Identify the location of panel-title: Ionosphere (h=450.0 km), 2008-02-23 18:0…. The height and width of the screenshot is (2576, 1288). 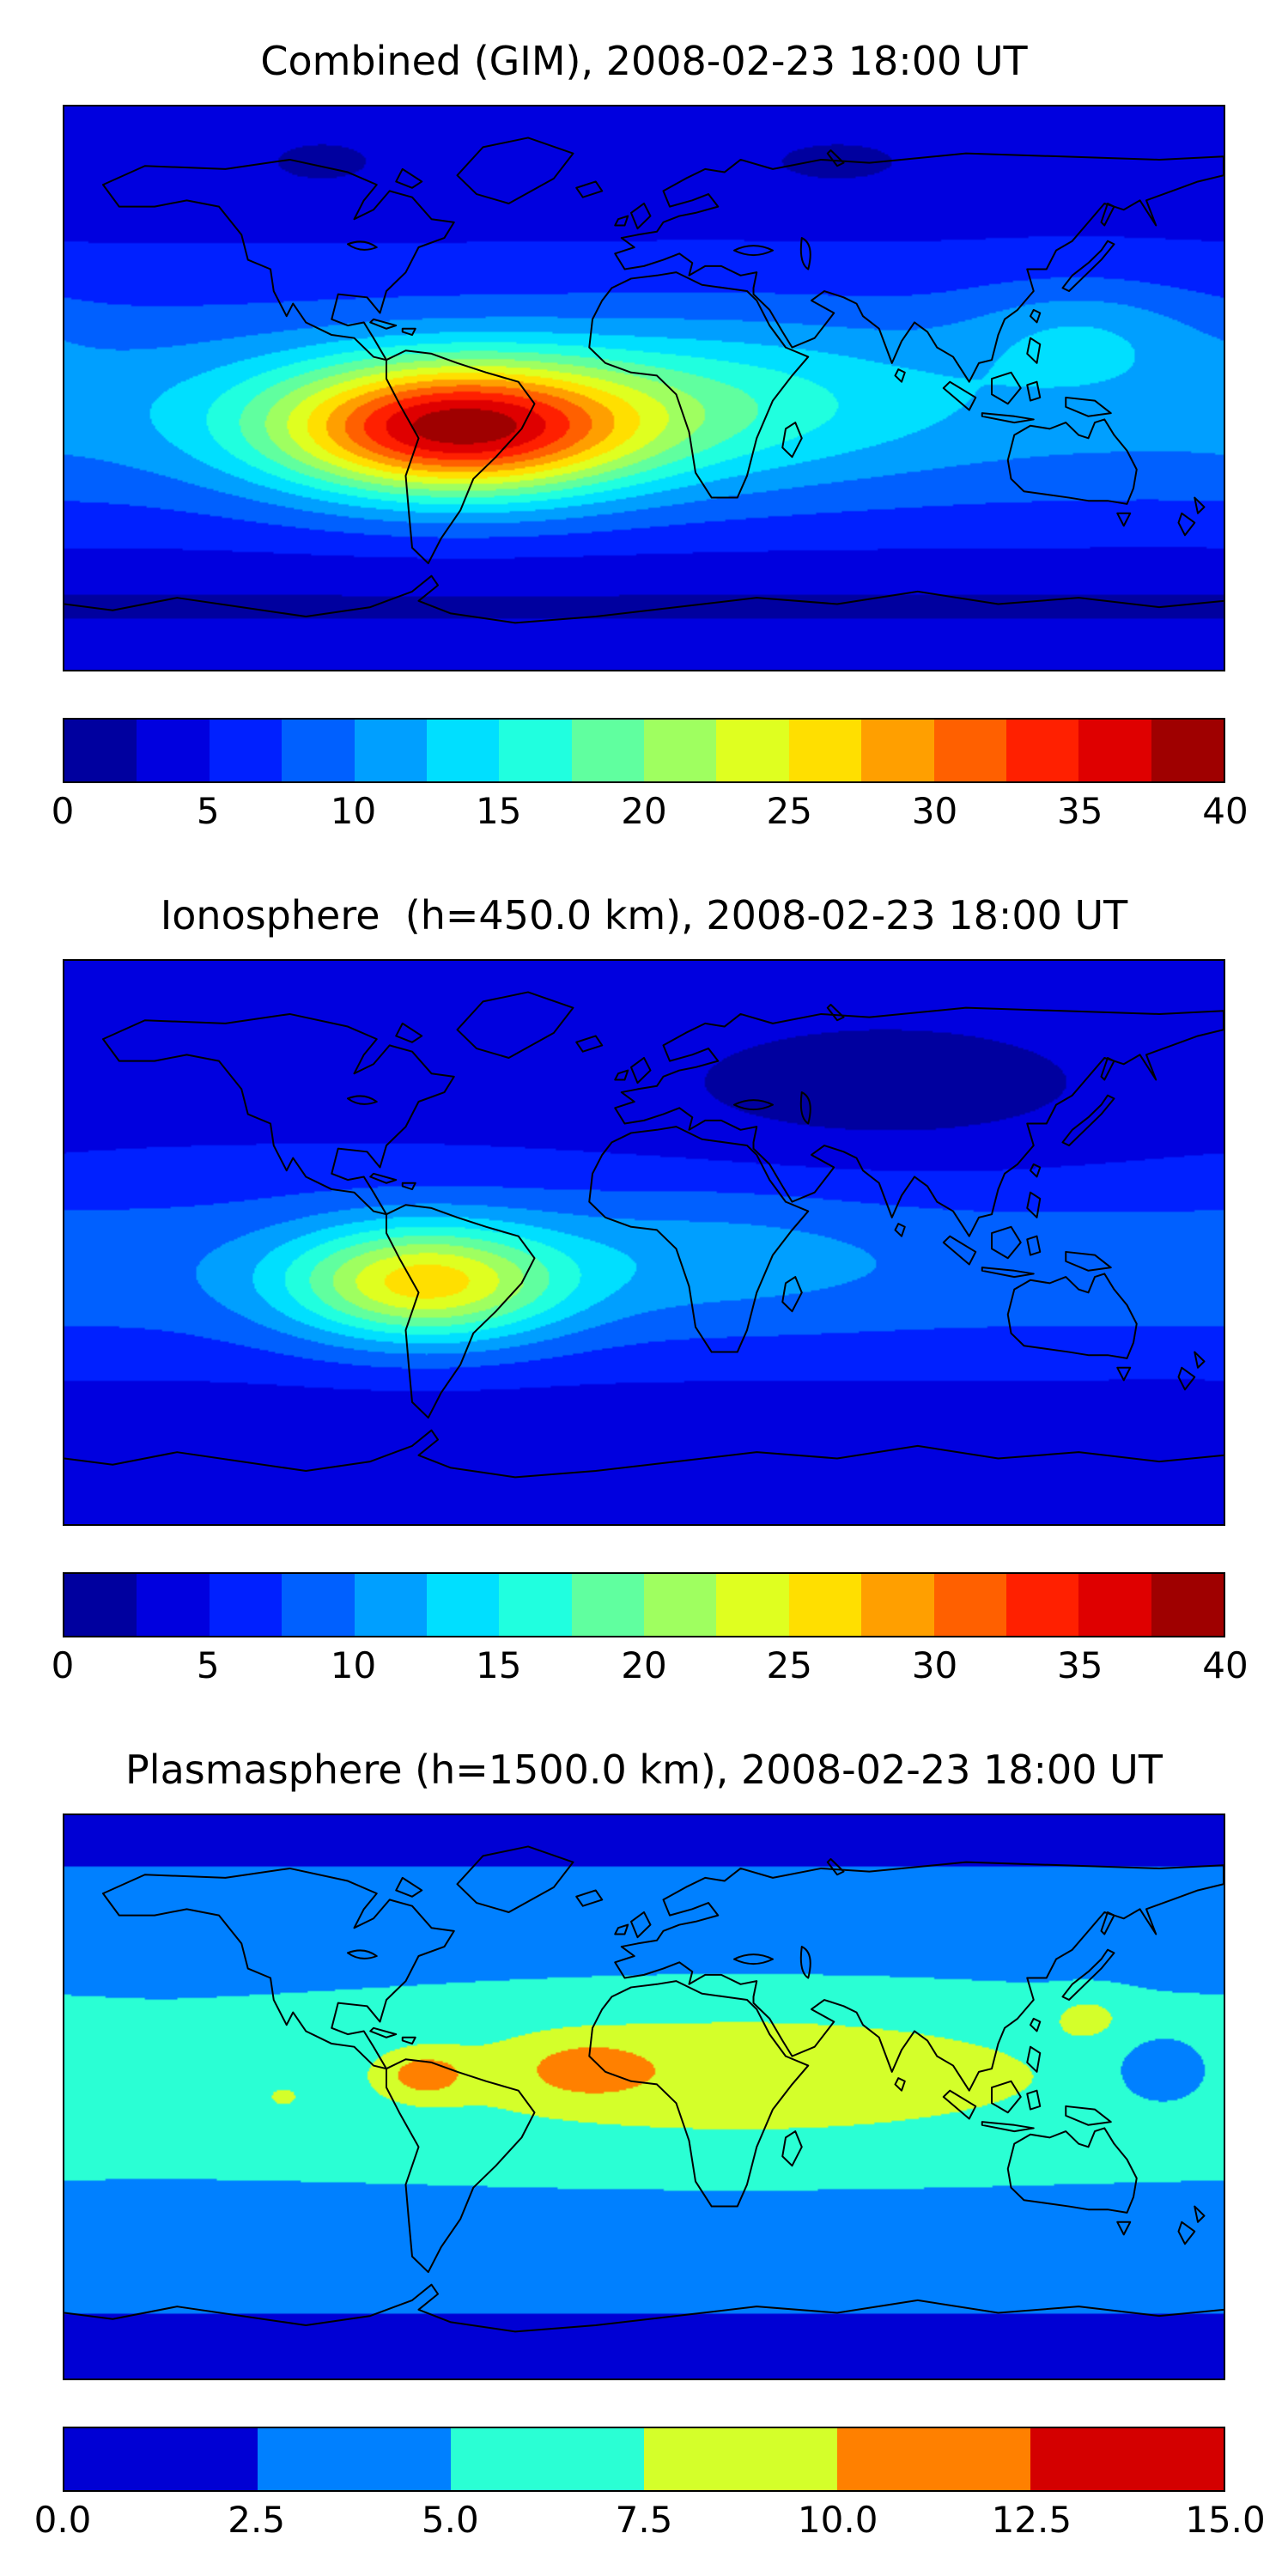
(644, 915).